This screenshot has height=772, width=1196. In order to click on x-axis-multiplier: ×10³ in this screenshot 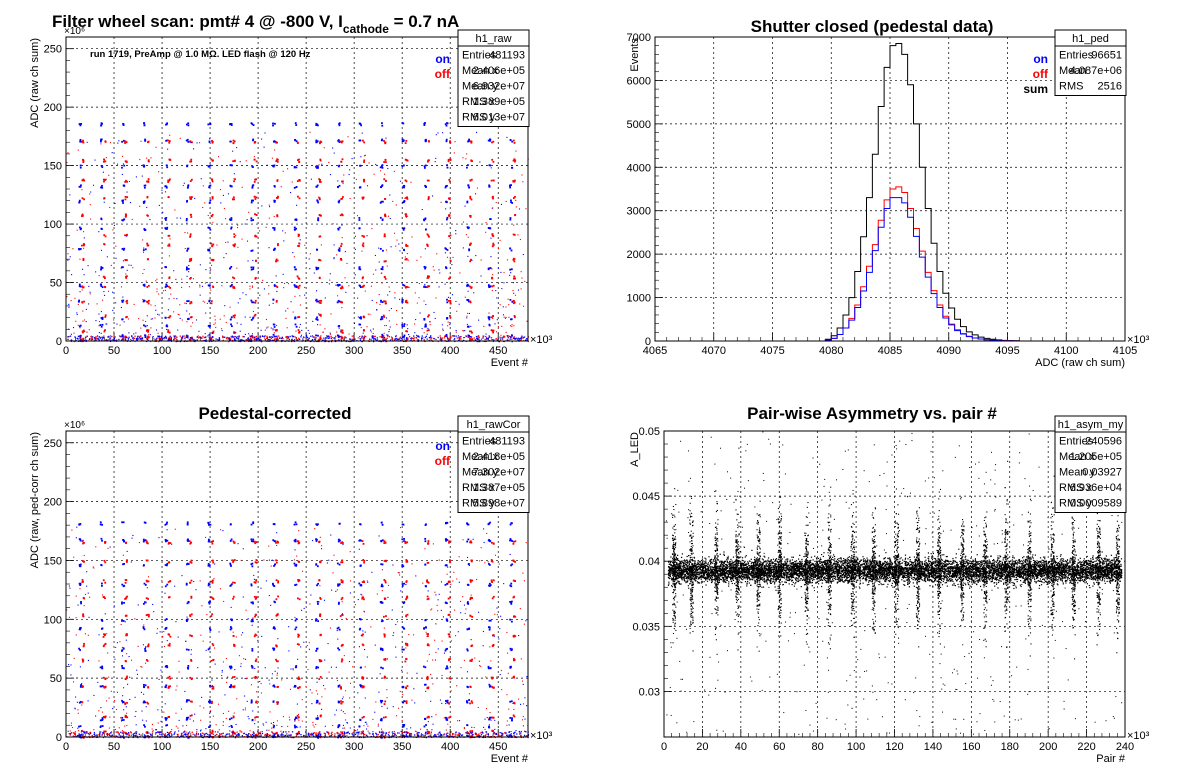, I will do `click(541, 340)`.